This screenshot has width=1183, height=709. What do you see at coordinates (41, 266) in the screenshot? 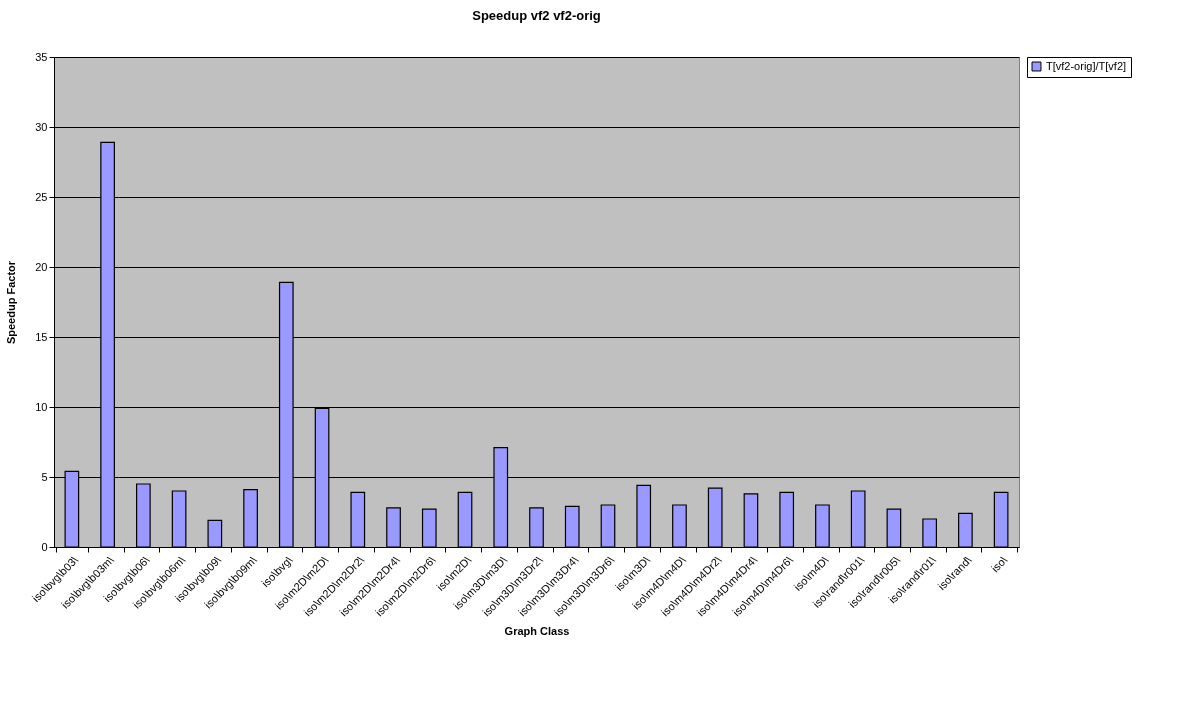
I see `y-tick-label: 20` at bounding box center [41, 266].